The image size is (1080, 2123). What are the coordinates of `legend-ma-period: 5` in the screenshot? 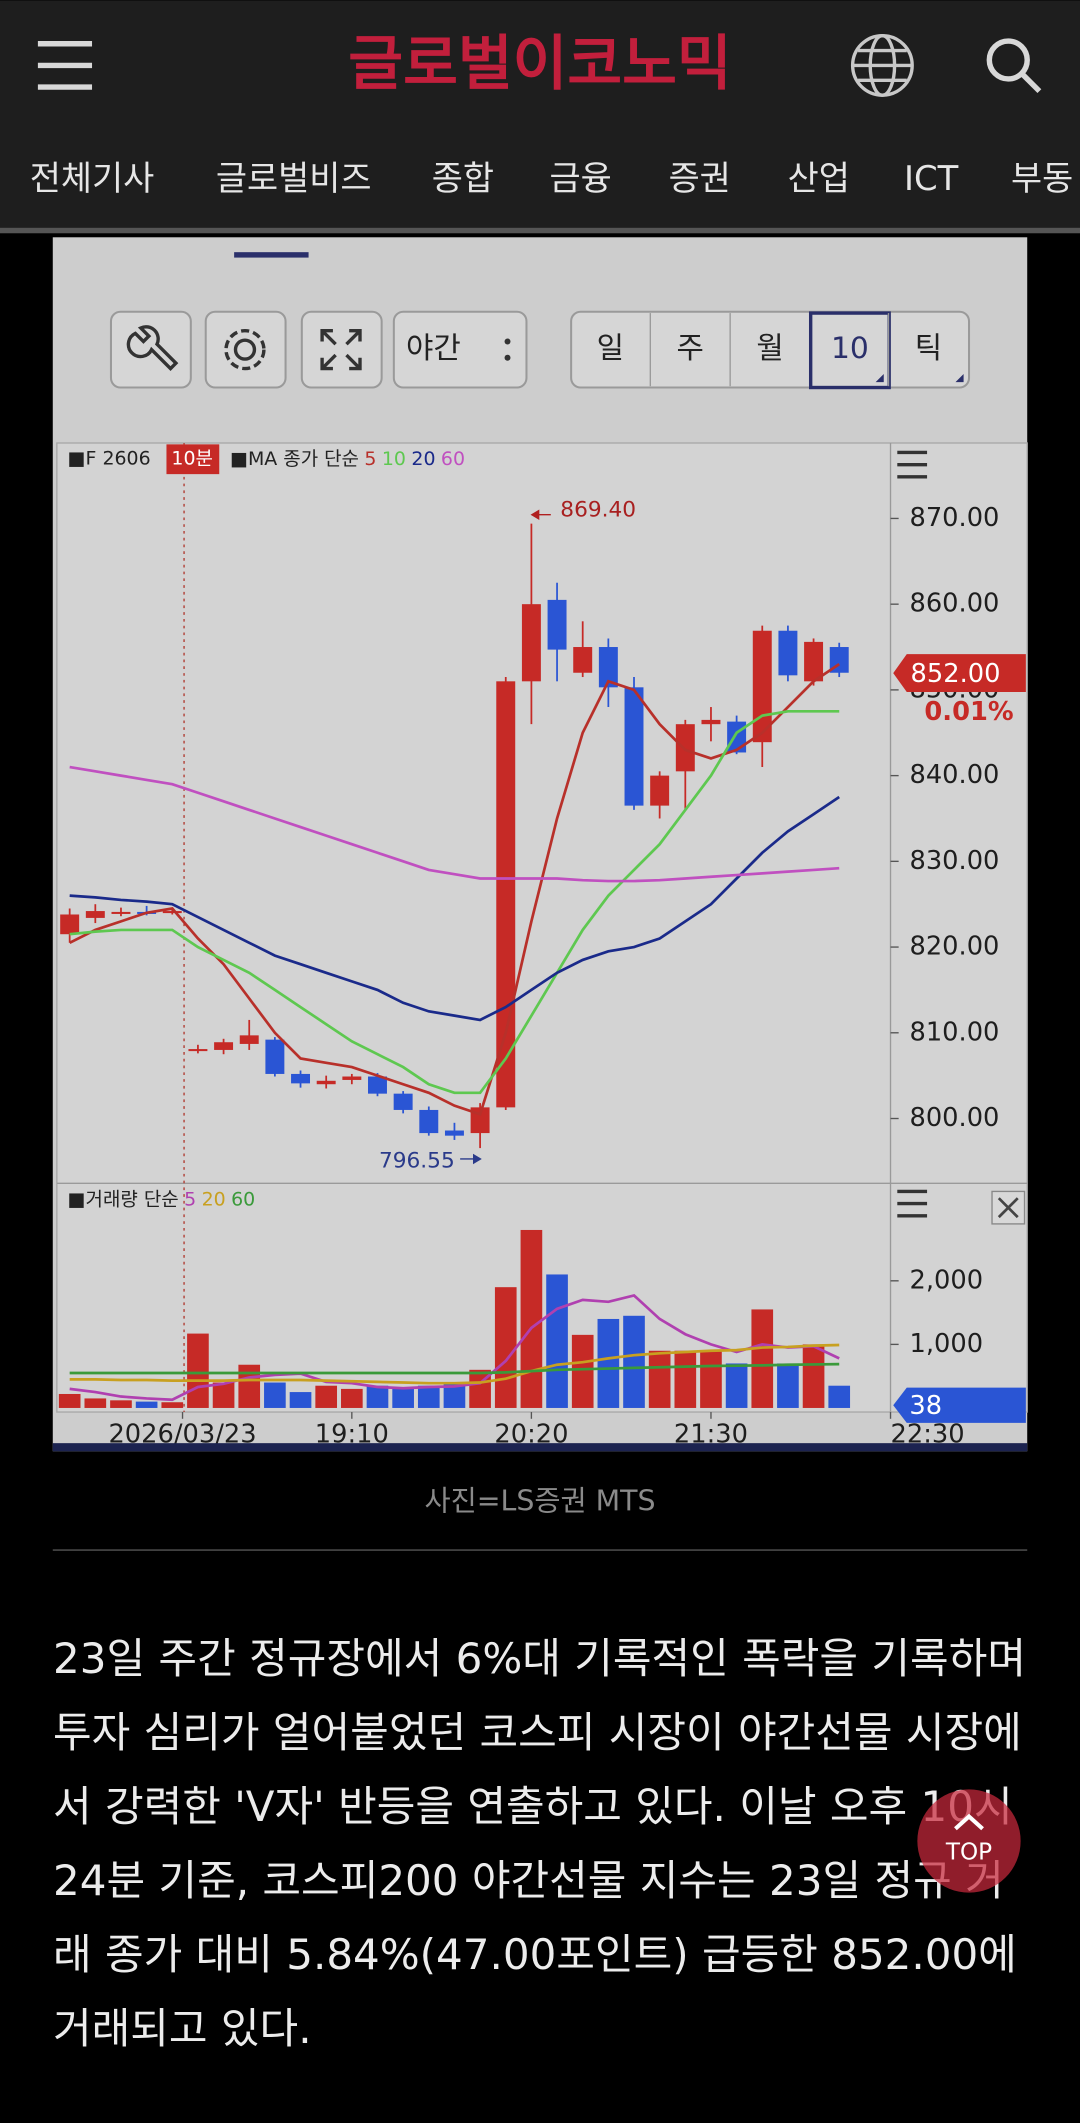 It's located at (370, 459).